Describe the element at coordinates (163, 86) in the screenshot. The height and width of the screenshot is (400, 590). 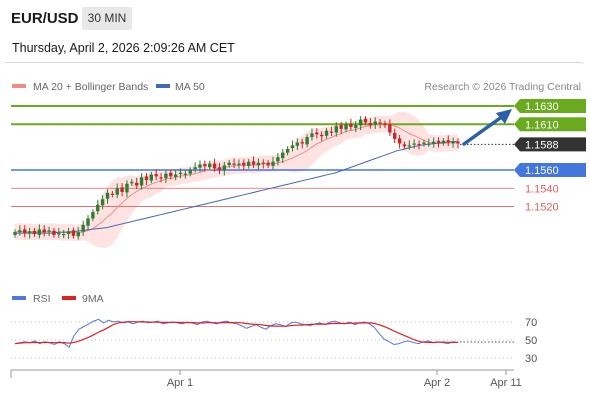
I see `legend-swatch-ma50` at that location.